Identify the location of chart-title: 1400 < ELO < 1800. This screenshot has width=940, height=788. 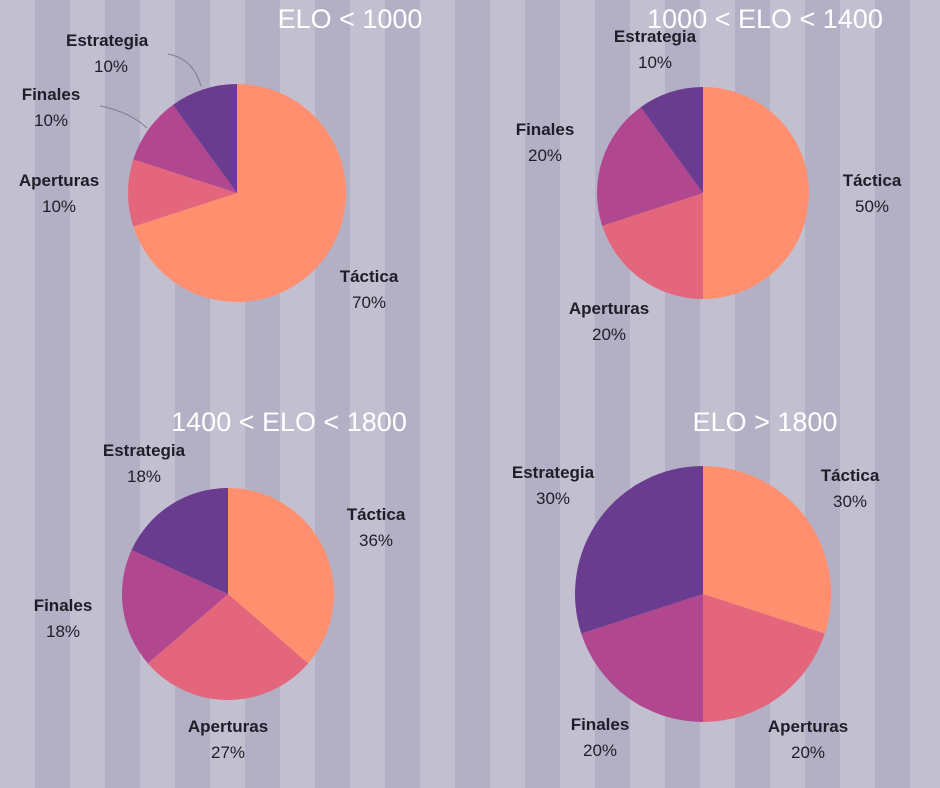
(289, 422).